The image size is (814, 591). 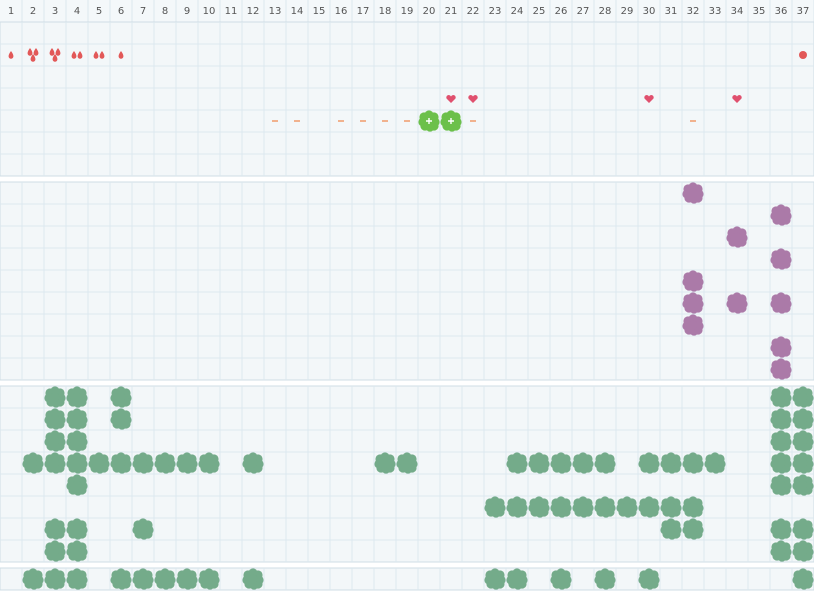 I want to click on column-label: 7, so click(x=143, y=11).